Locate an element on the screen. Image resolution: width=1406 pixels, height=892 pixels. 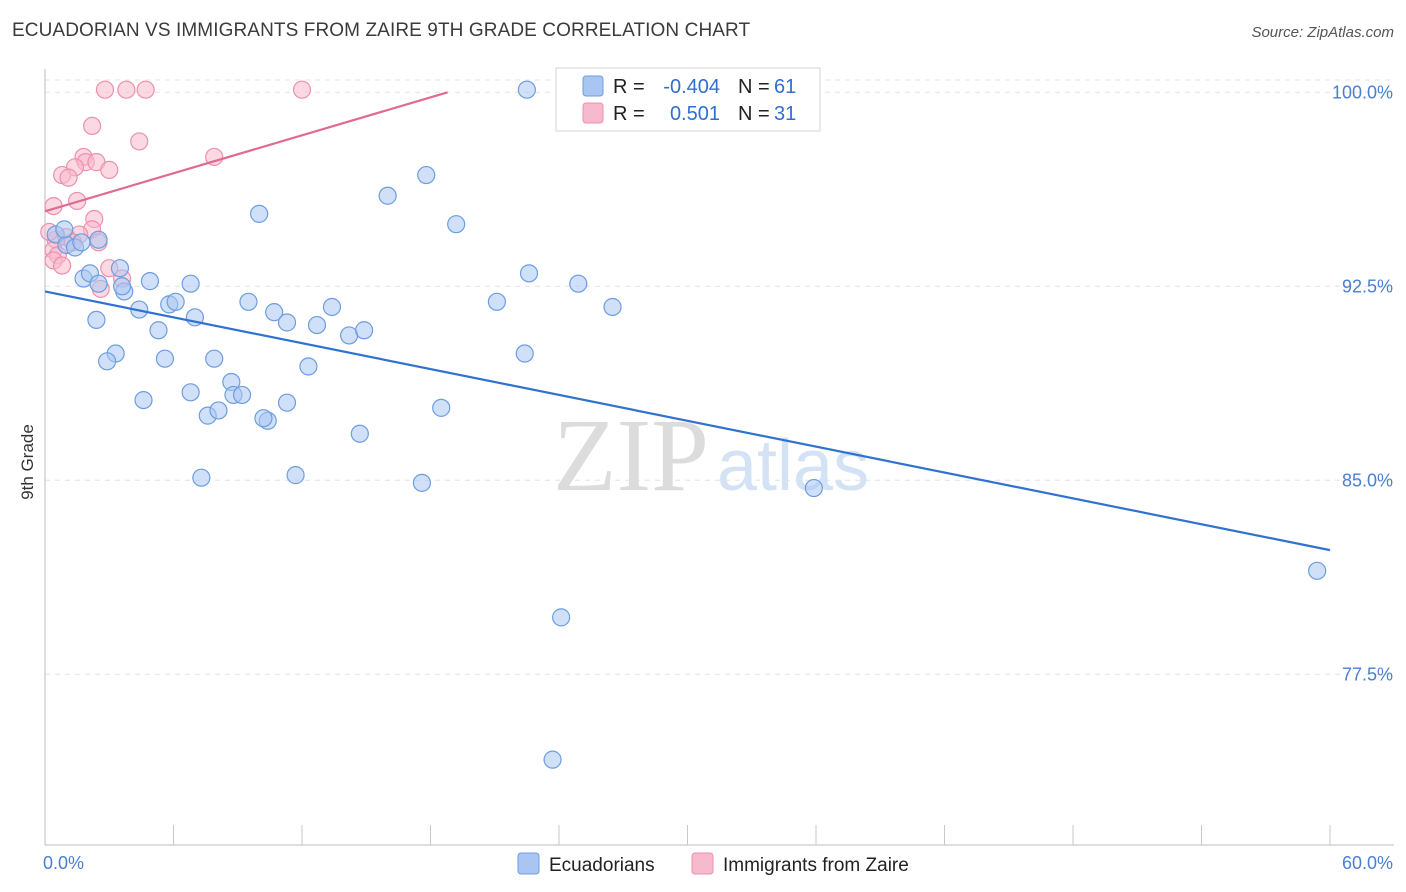
y-tick-label: 92.5% is located at coordinates (1367, 286).